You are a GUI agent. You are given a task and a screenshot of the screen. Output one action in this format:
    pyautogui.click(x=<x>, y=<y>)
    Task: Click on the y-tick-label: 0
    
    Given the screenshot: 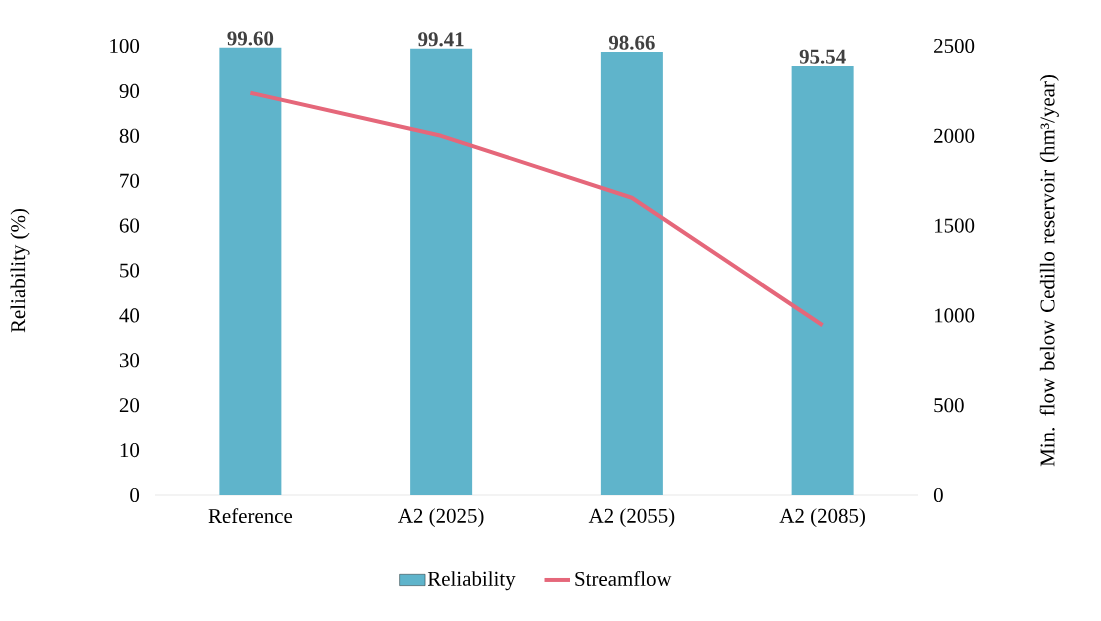 What is the action you would take?
    pyautogui.click(x=135, y=495)
    